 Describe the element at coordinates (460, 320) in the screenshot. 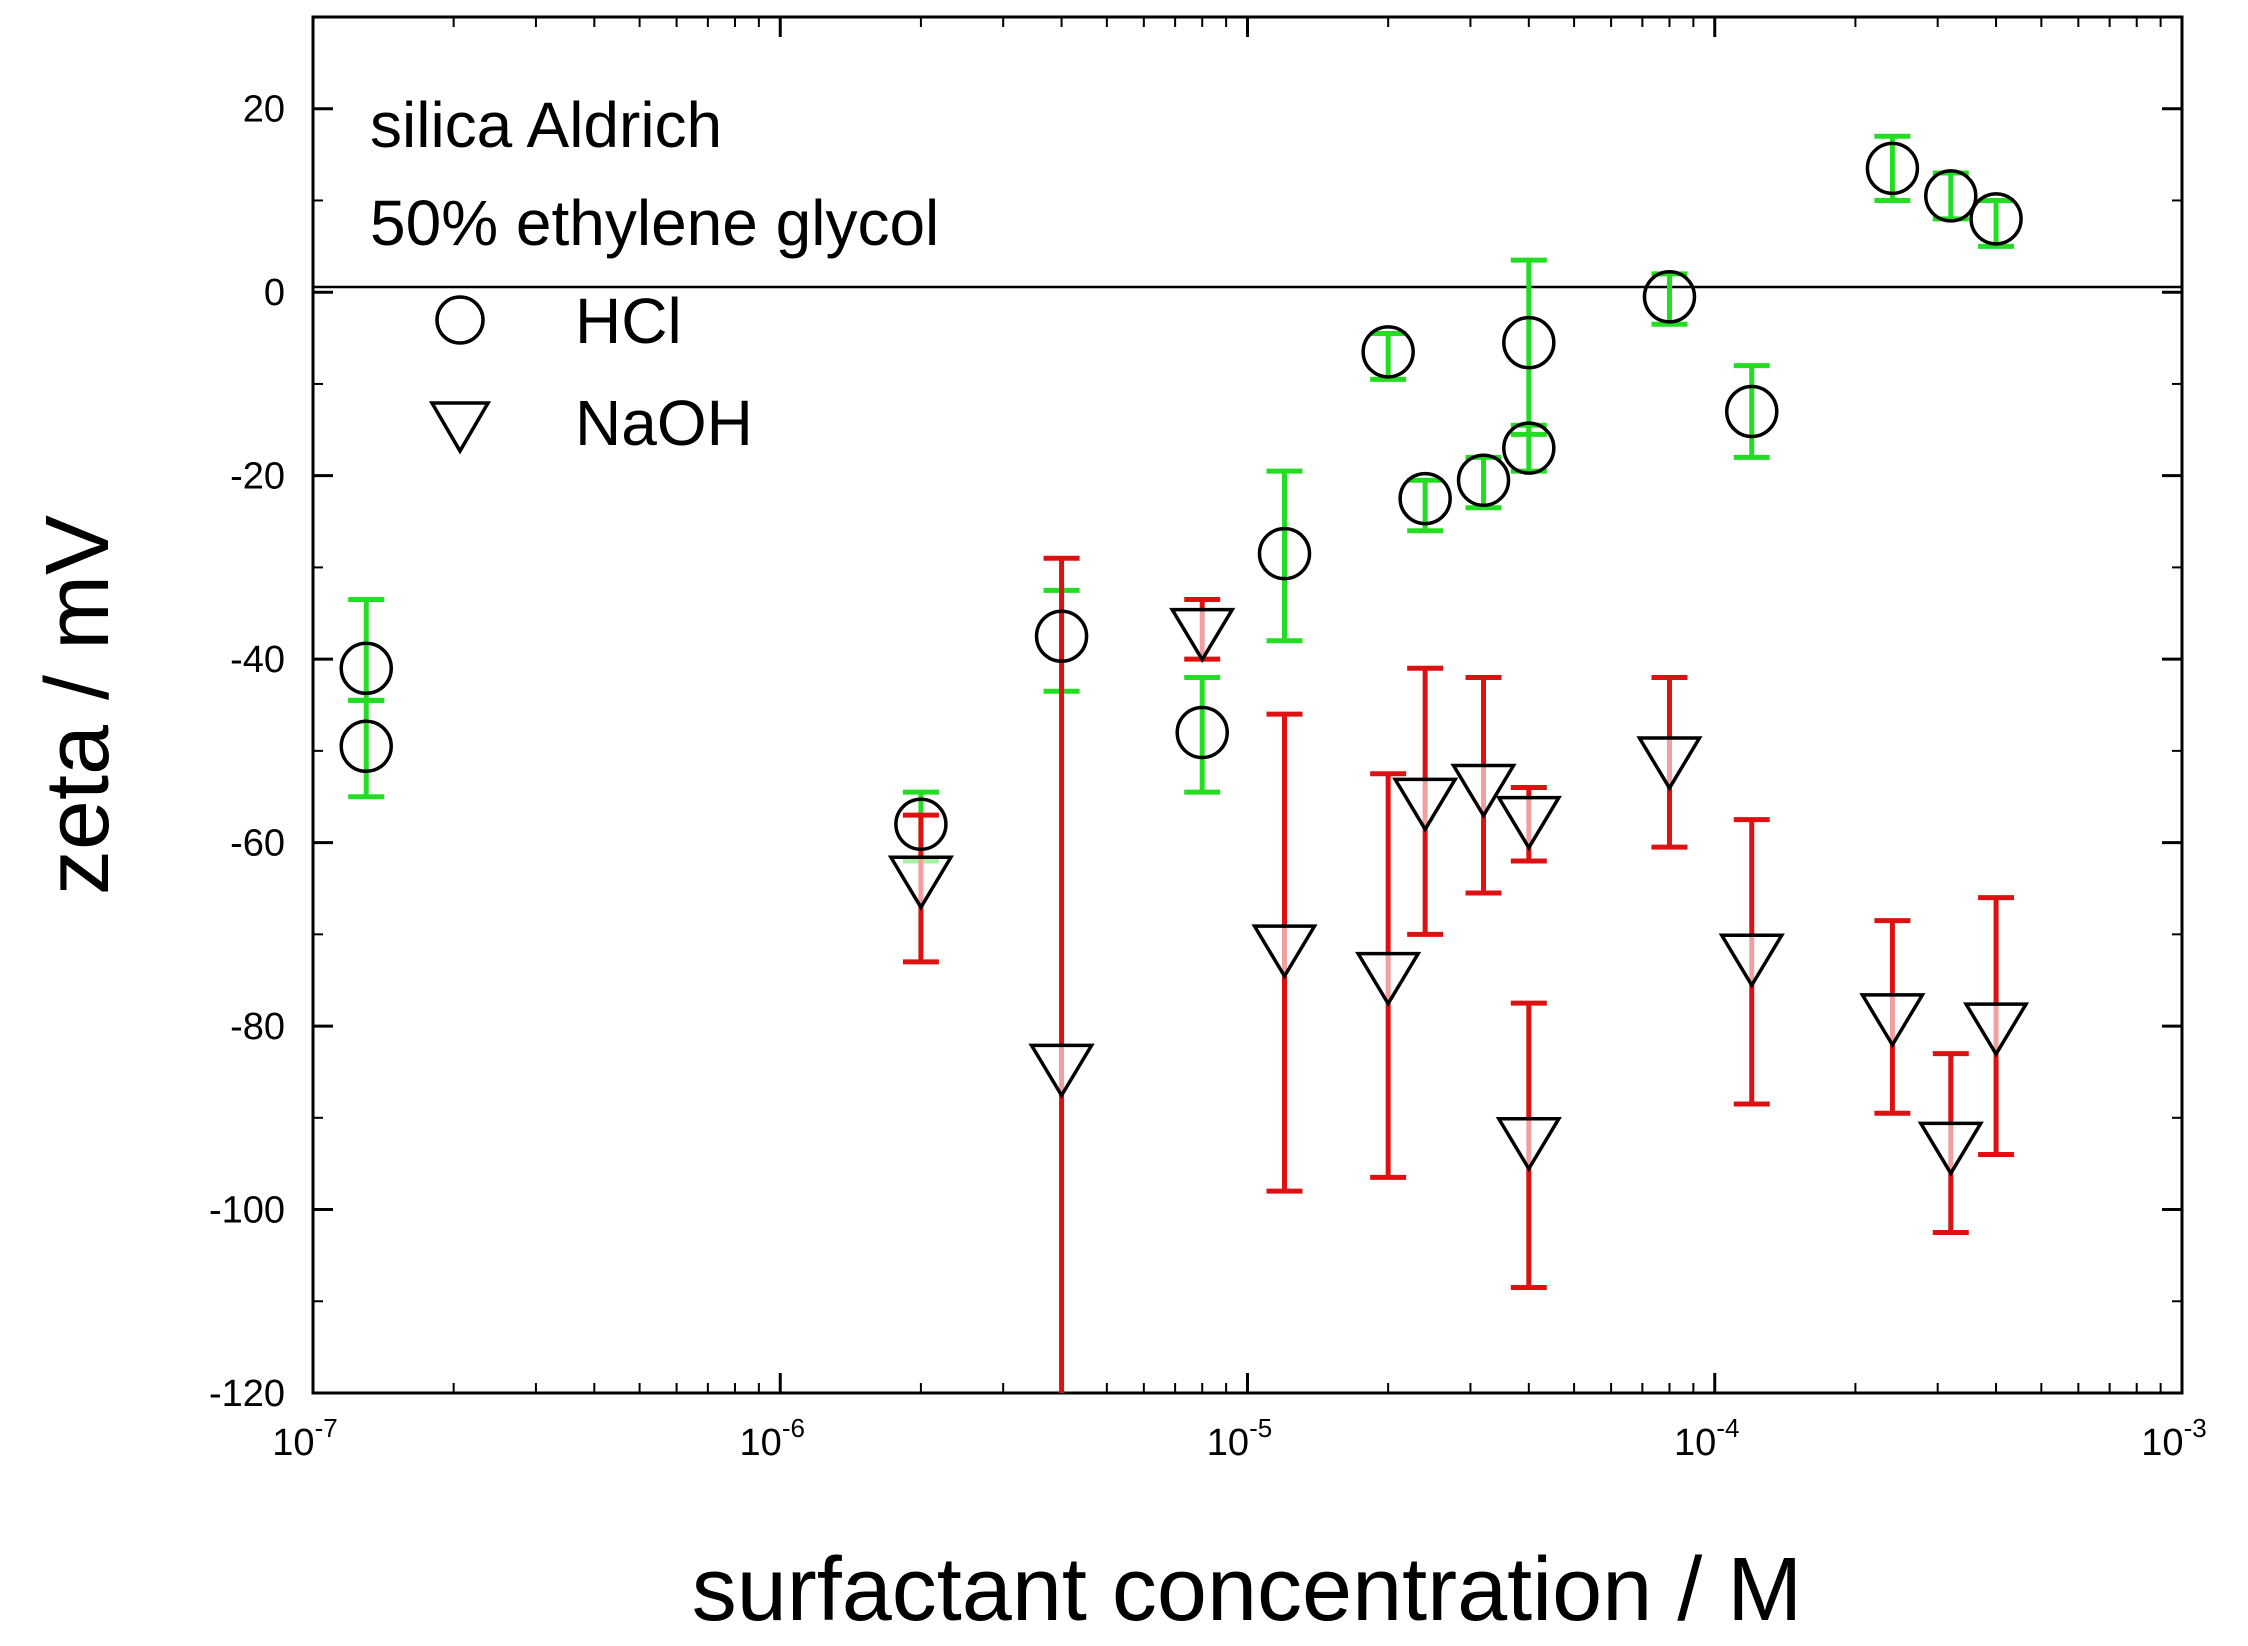

I see `legend-hcl-marker` at that location.